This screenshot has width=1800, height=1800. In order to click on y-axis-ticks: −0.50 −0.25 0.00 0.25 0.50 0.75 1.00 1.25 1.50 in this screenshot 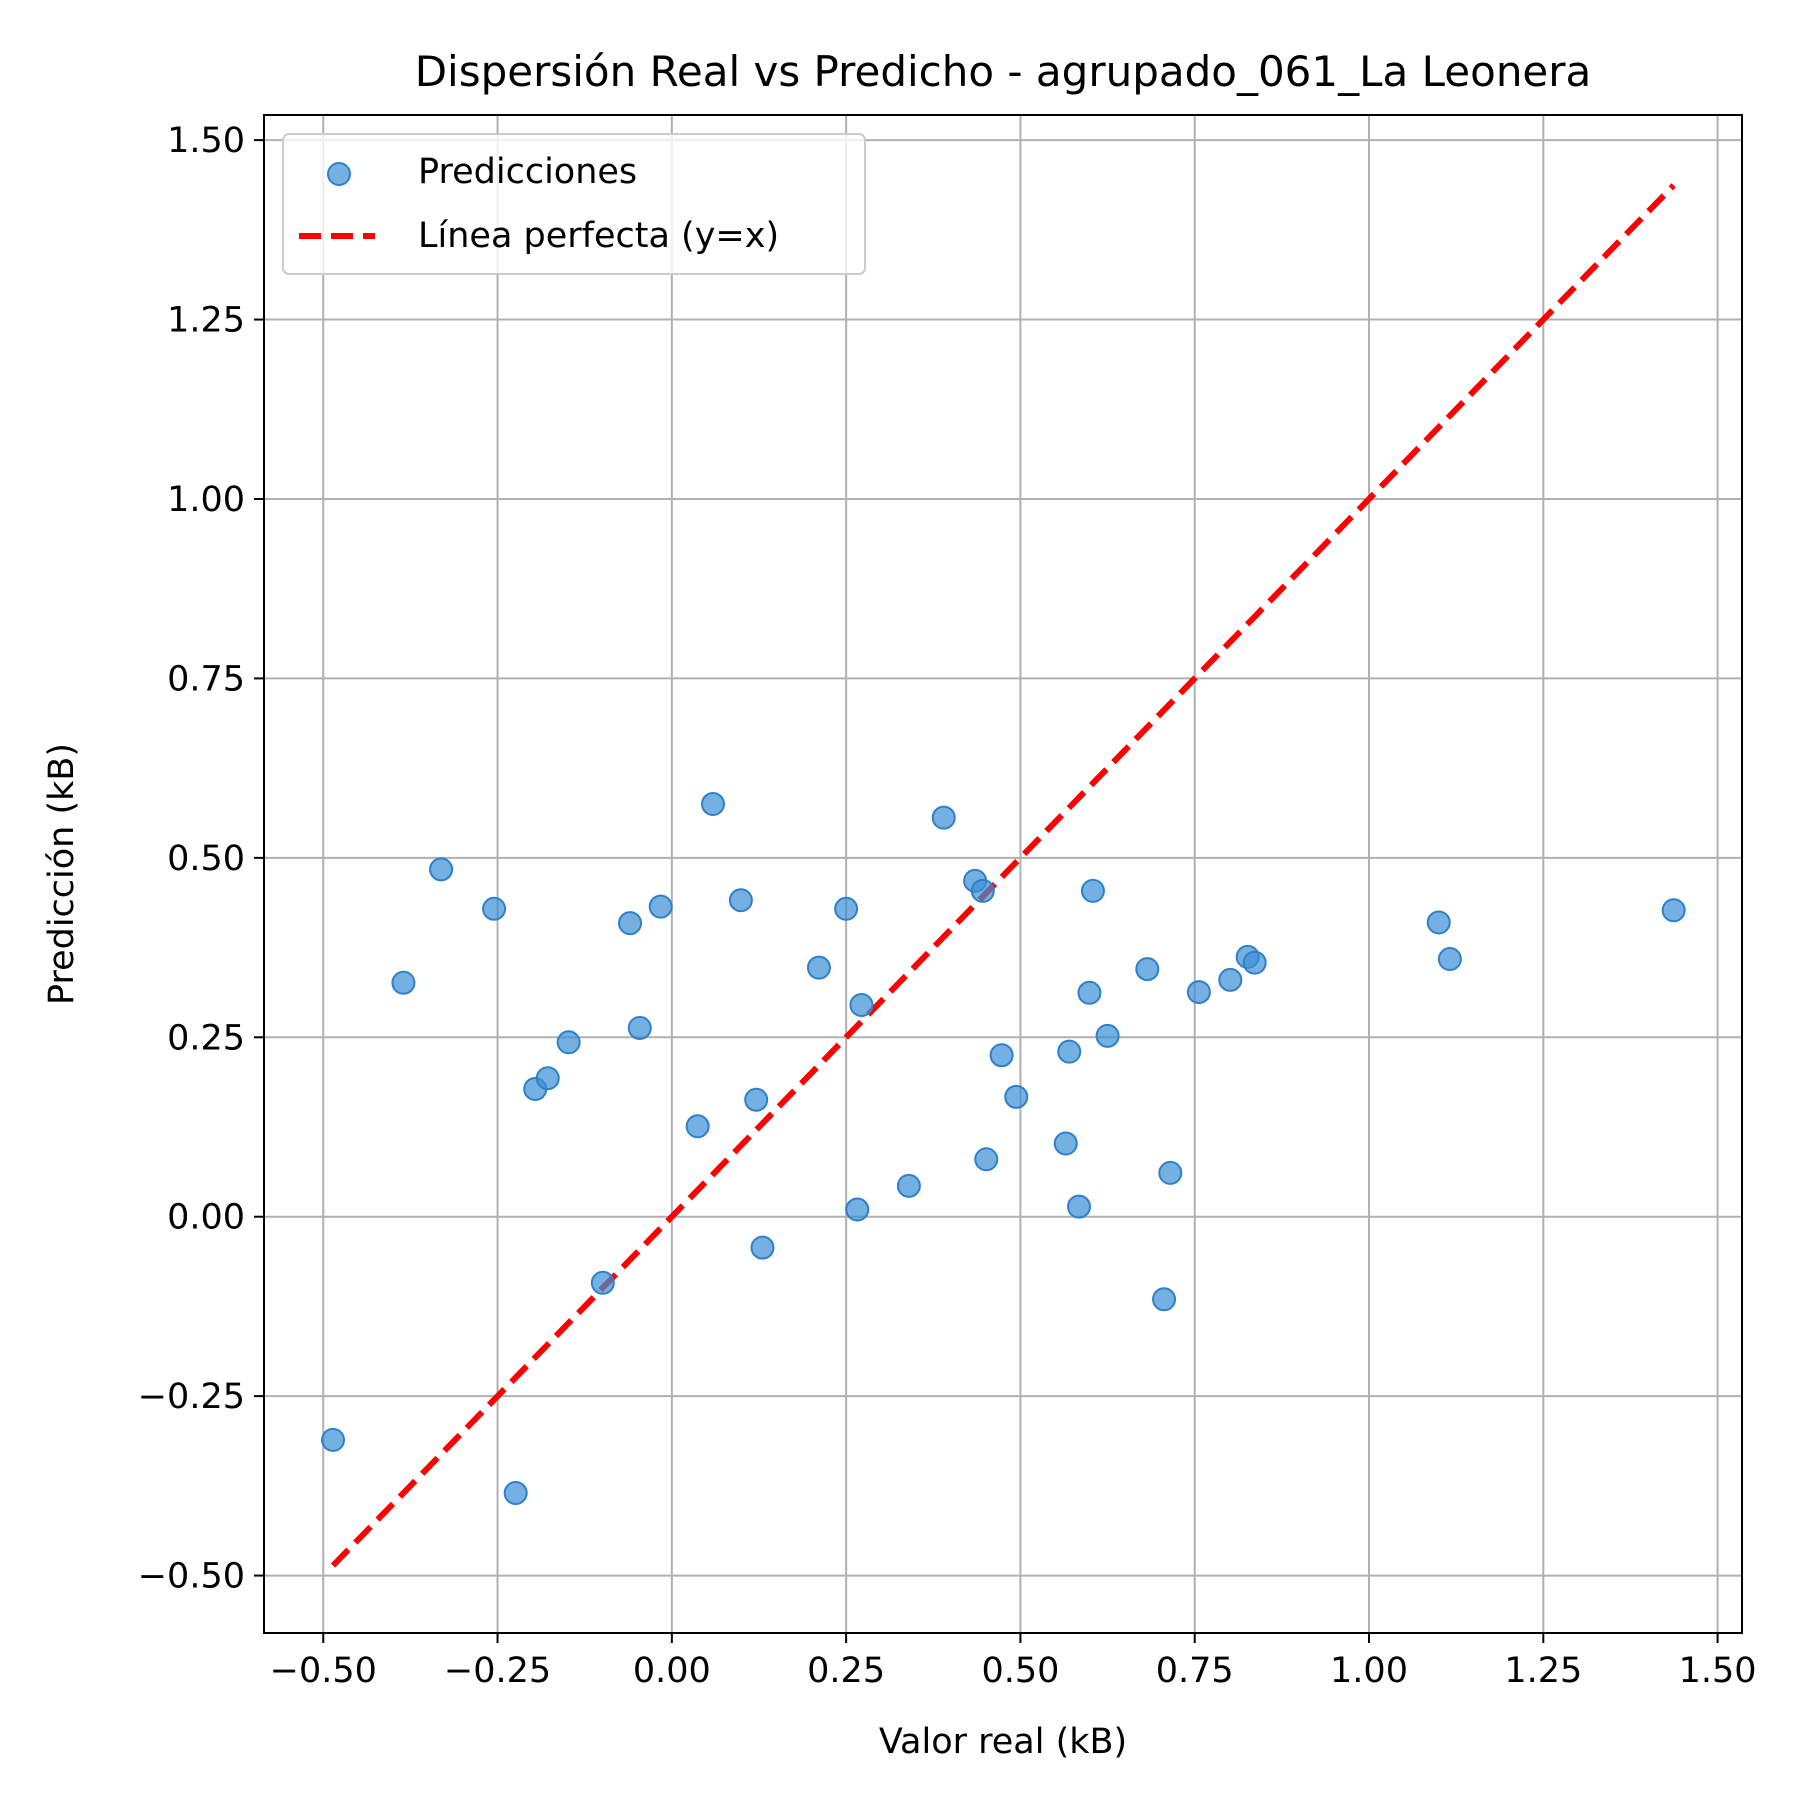, I will do `click(201, 859)`.